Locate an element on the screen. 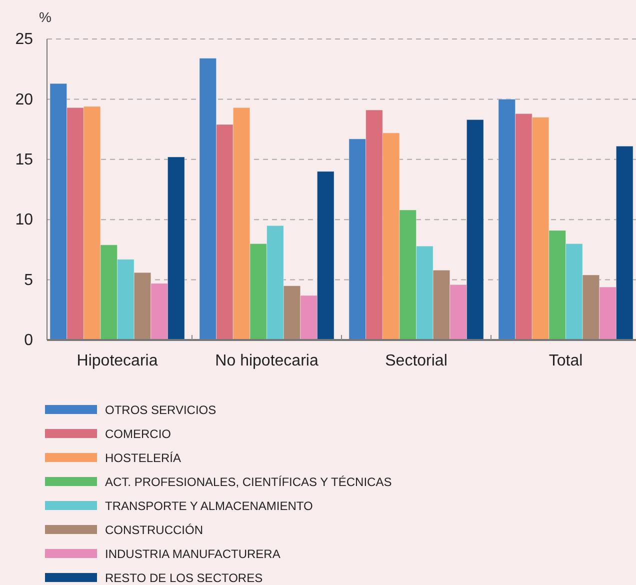  y-axis-title: % is located at coordinates (45, 17).